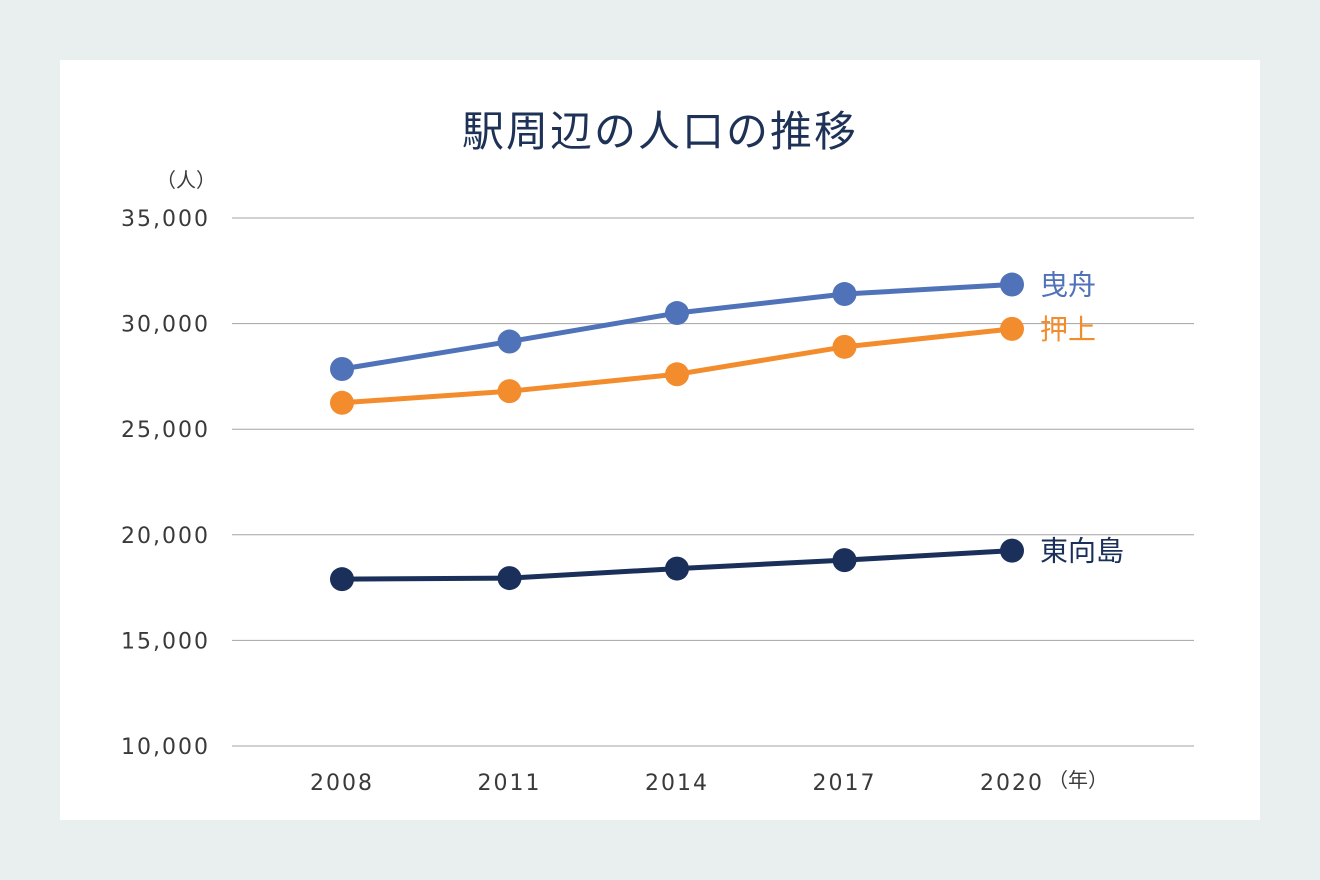 This screenshot has height=880, width=1320. I want to click on x-tick-label: 2008, so click(342, 783).